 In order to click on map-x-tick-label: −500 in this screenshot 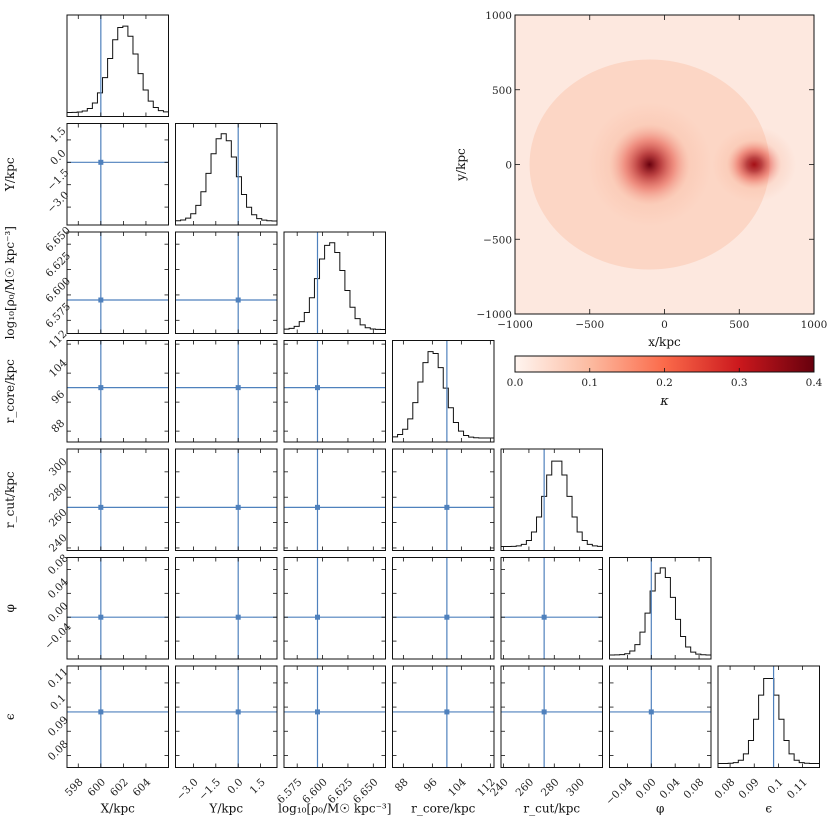, I will do `click(589, 325)`.